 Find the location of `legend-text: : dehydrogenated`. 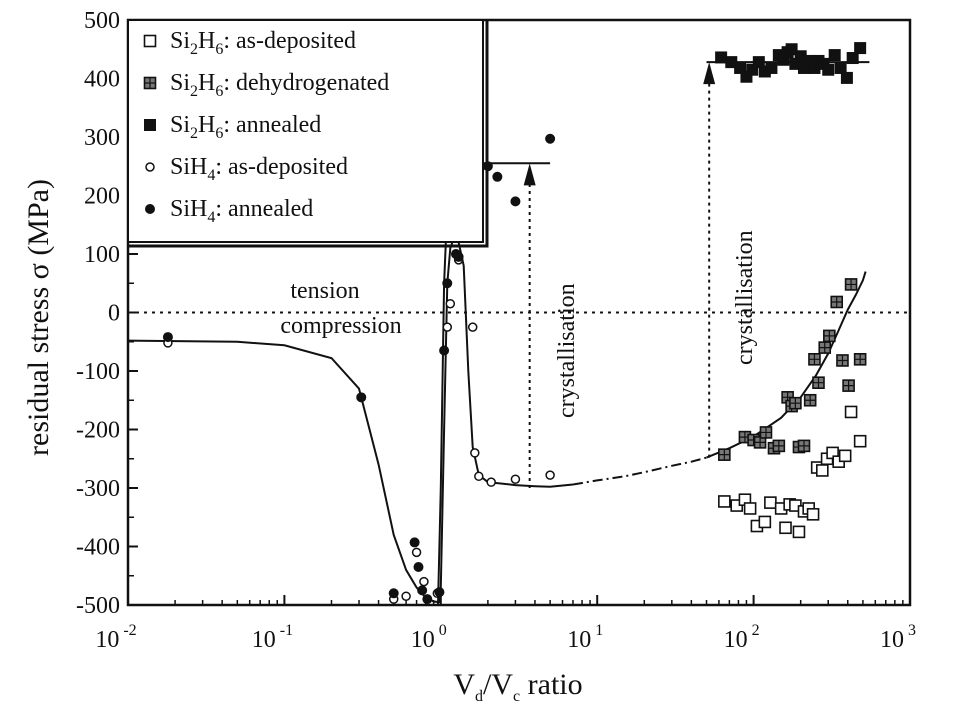

legend-text: : dehydrogenated is located at coordinates (306, 83).